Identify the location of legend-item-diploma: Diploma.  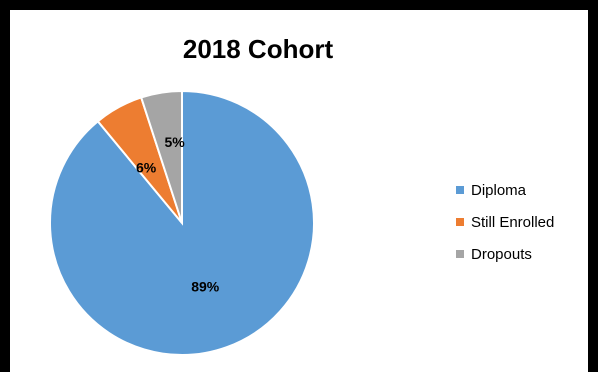
(505, 190).